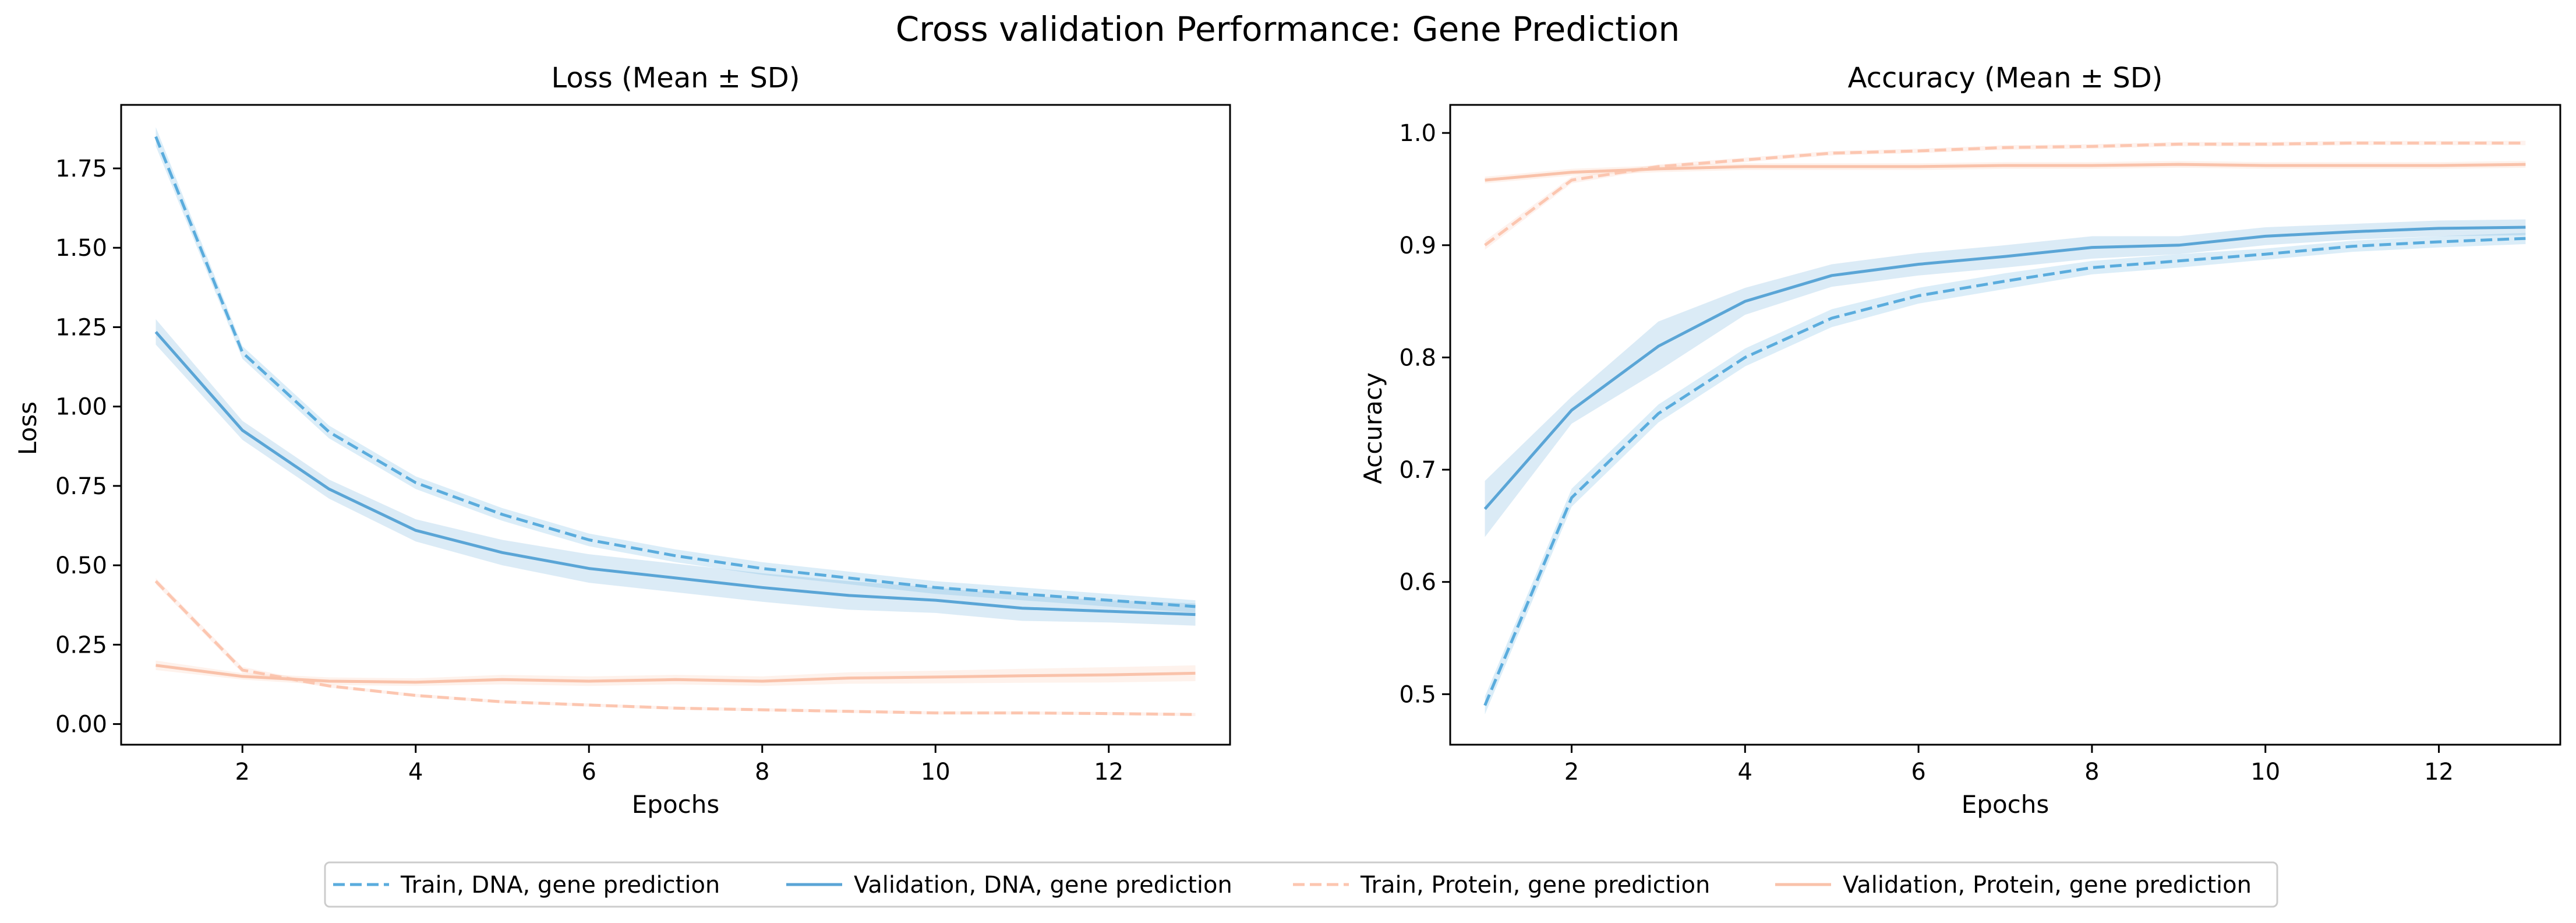  What do you see at coordinates (1373, 428) in the screenshot?
I see `accuracy-y-axis-label: Accuracy` at bounding box center [1373, 428].